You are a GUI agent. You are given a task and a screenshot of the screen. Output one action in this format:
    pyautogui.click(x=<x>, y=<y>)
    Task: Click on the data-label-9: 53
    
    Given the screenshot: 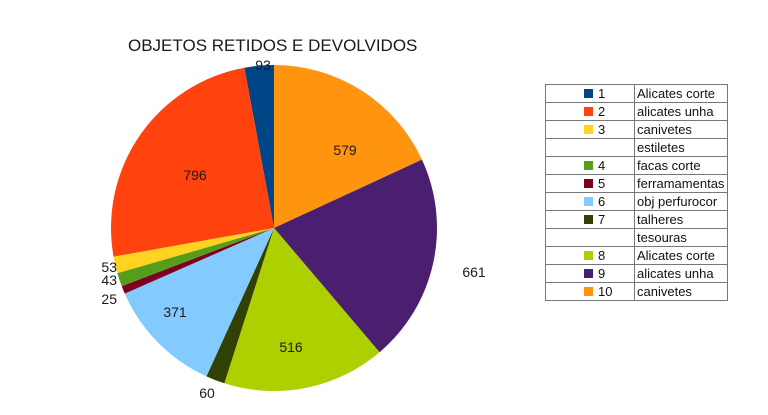 What is the action you would take?
    pyautogui.click(x=109, y=267)
    